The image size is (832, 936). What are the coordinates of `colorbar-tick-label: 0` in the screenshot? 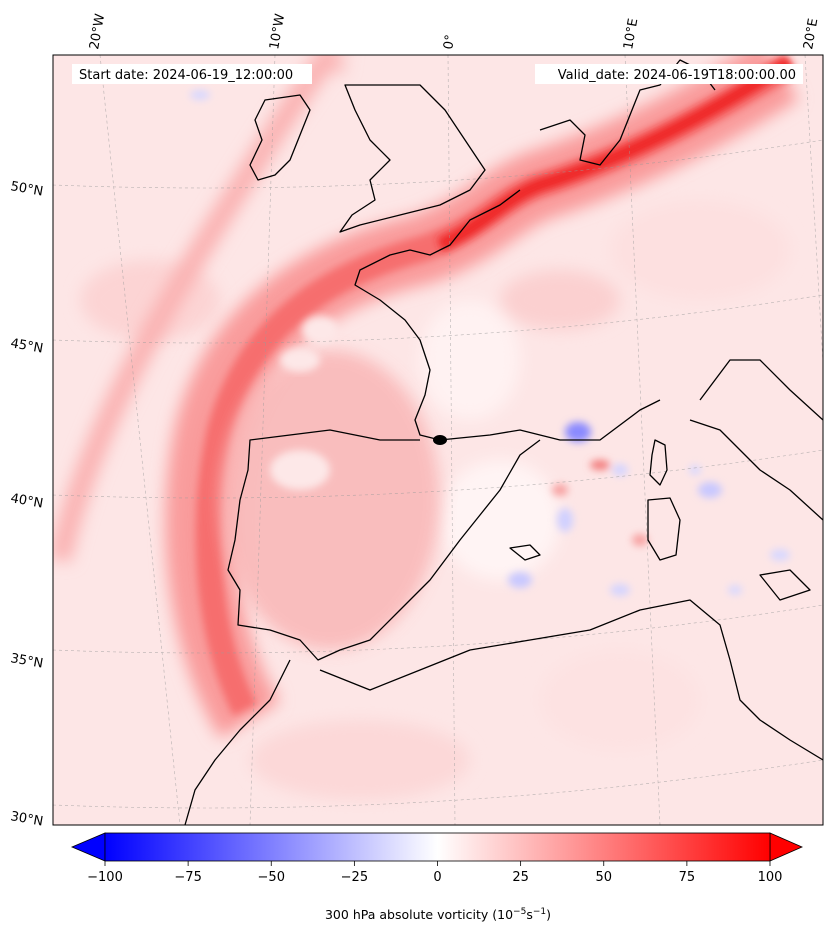 It's located at (437, 877).